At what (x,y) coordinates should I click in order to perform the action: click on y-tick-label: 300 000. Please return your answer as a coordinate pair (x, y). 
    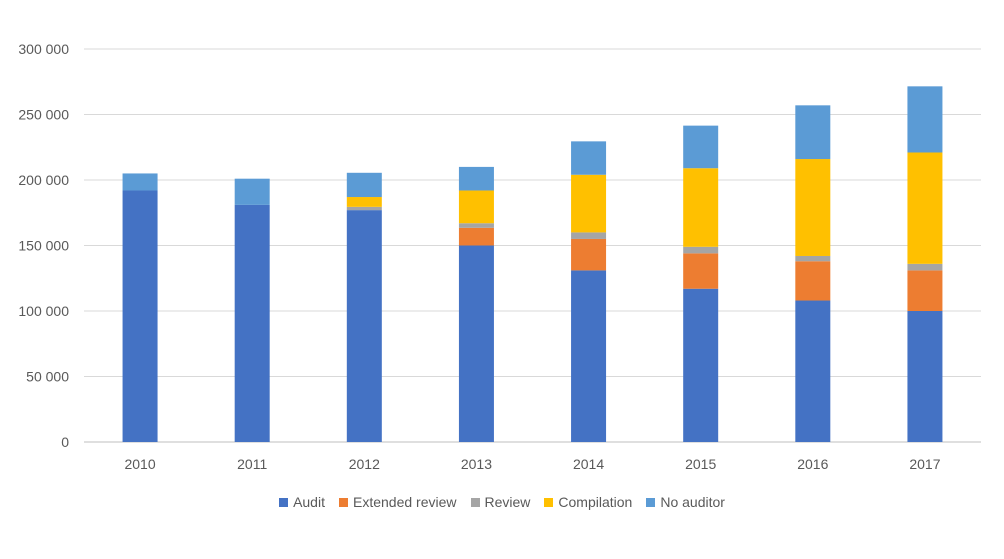
    Looking at the image, I should click on (43, 49).